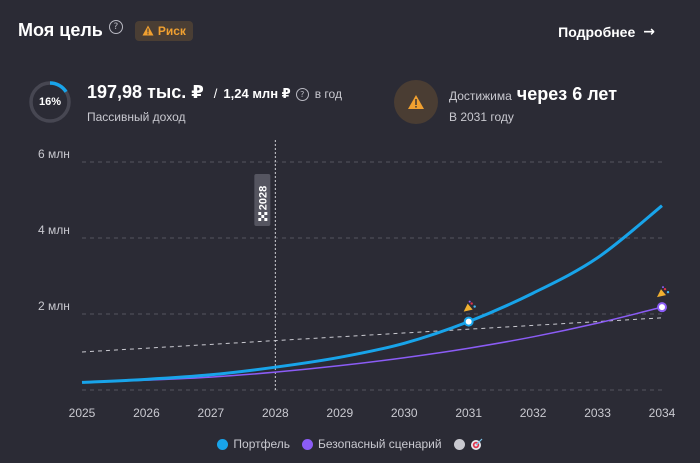 This screenshot has height=463, width=700. I want to click on income-label: Пассивный доход, so click(136, 117).